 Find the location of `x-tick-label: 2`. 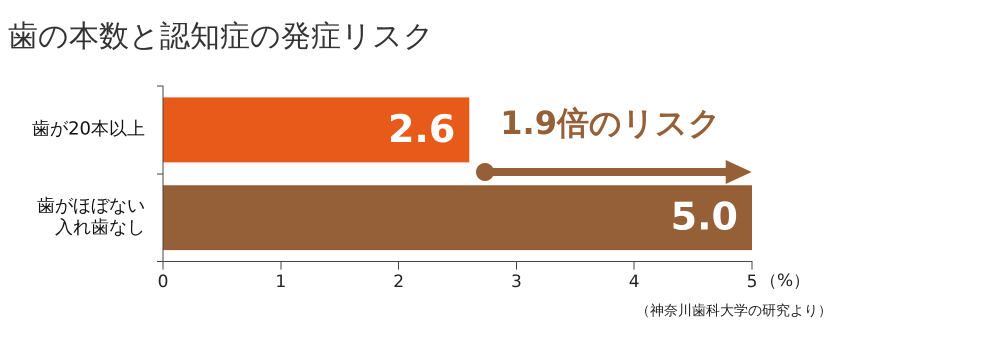

x-tick-label: 2 is located at coordinates (398, 282).